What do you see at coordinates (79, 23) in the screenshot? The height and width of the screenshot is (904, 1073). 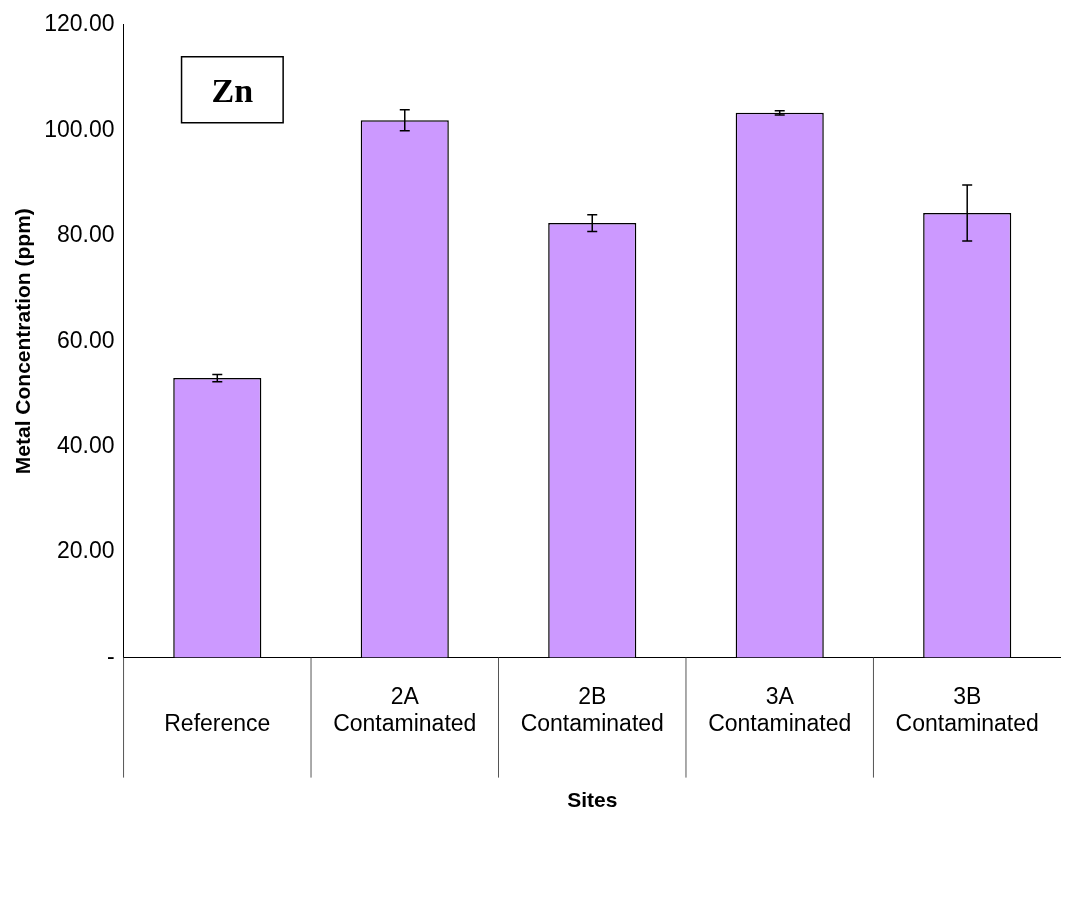 I see `y-tick-label: 120.00` at bounding box center [79, 23].